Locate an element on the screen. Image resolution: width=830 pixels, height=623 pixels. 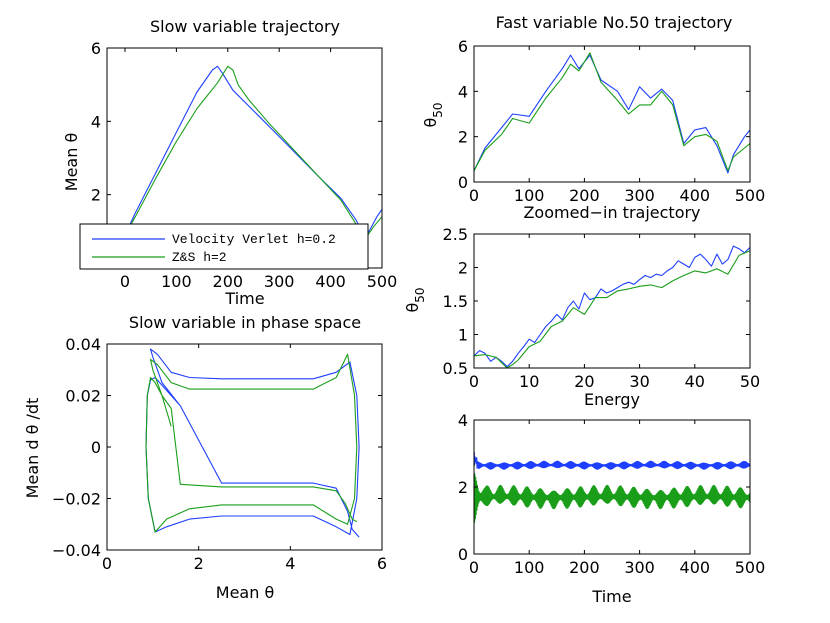
legend-label-velocity-verlet: Velocity Verlet h=0.2 is located at coordinates (254, 239).